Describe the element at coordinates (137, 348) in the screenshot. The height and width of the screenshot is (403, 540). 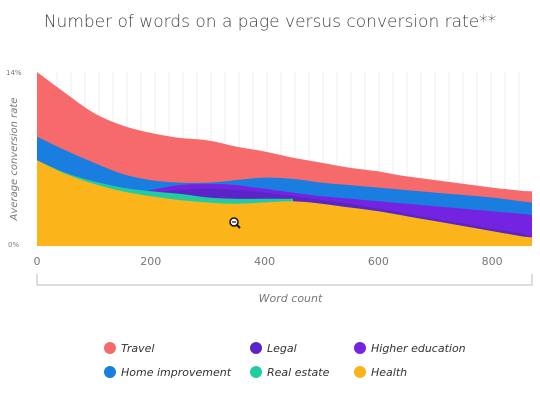
I see `legend-label: Travel` at that location.